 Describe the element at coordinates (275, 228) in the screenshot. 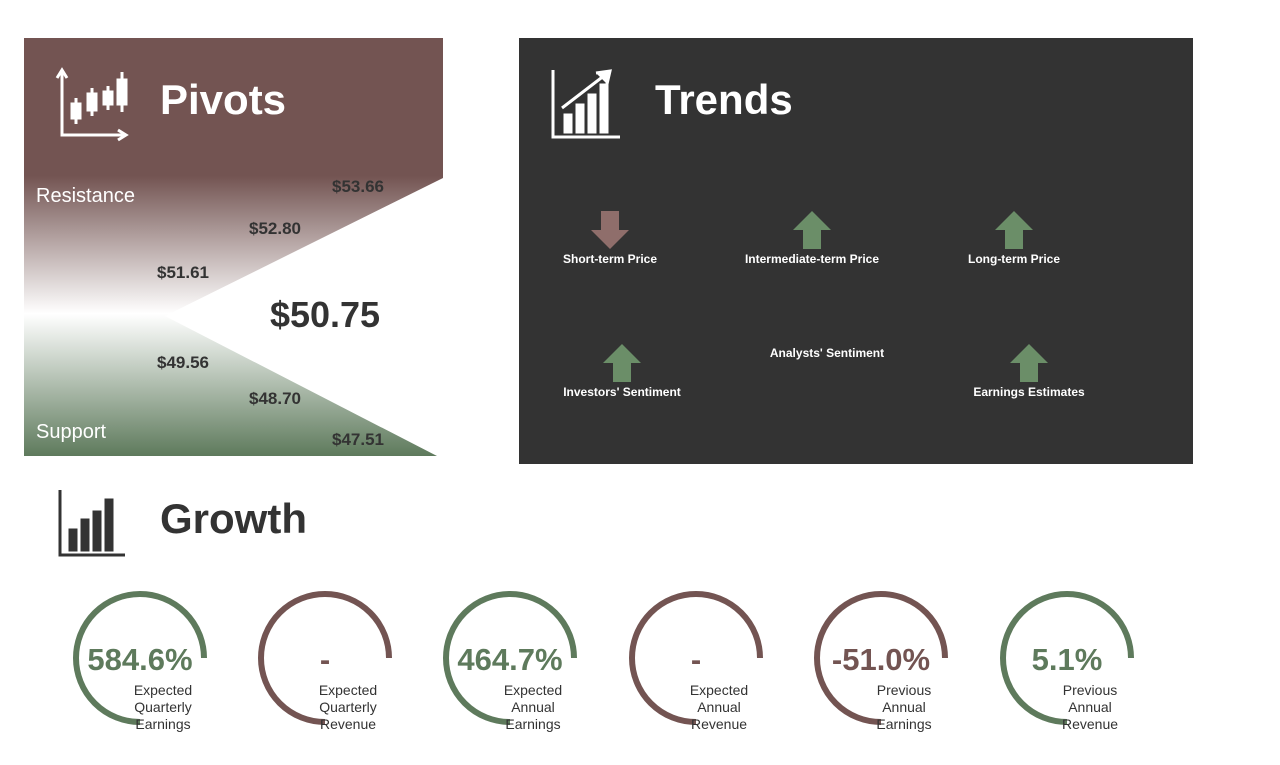

I see `resistance-price: $52.80` at that location.